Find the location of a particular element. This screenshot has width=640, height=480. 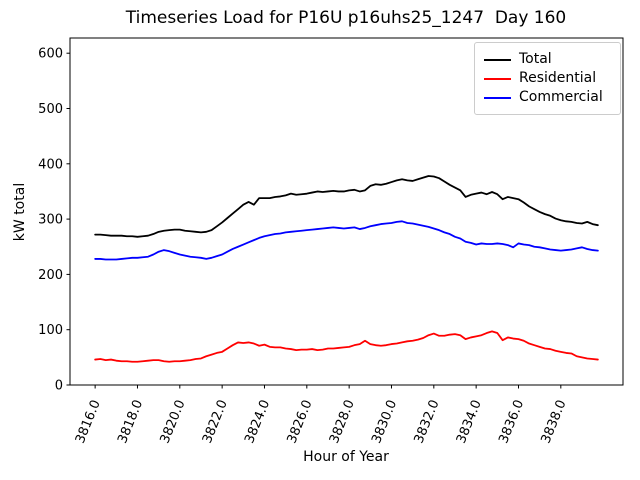

legend: Total Residential Commercial is located at coordinates (547, 78).